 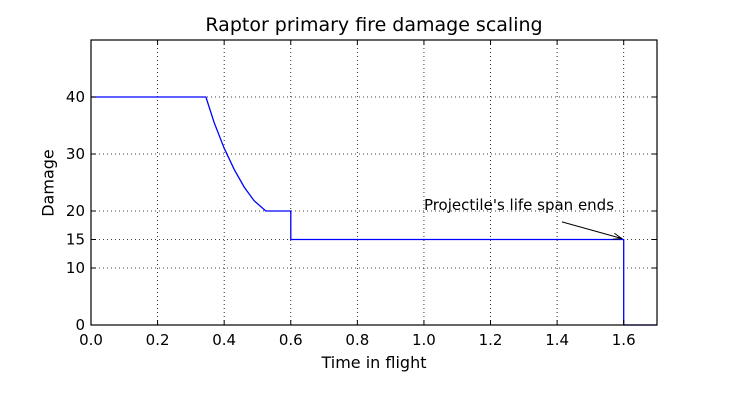 What do you see at coordinates (158, 340) in the screenshot?
I see `x-tick-label: 0.2` at bounding box center [158, 340].